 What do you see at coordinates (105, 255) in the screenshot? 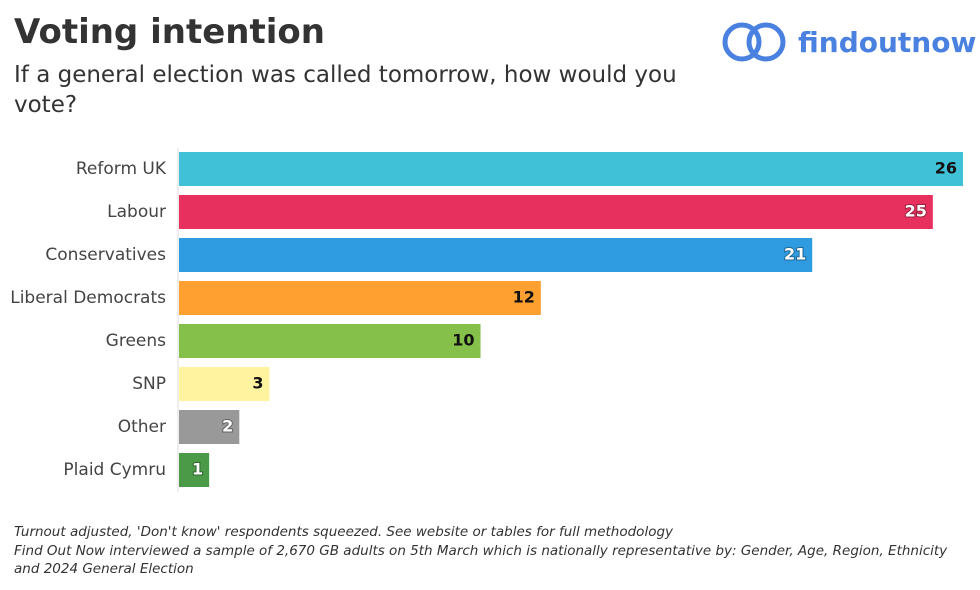
I see `category-label: Conservatives` at bounding box center [105, 255].